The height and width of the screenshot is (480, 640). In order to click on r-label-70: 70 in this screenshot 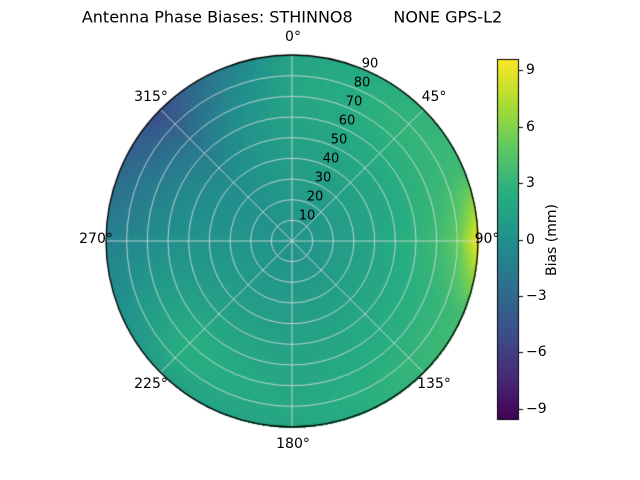, I will do `click(354, 102)`.